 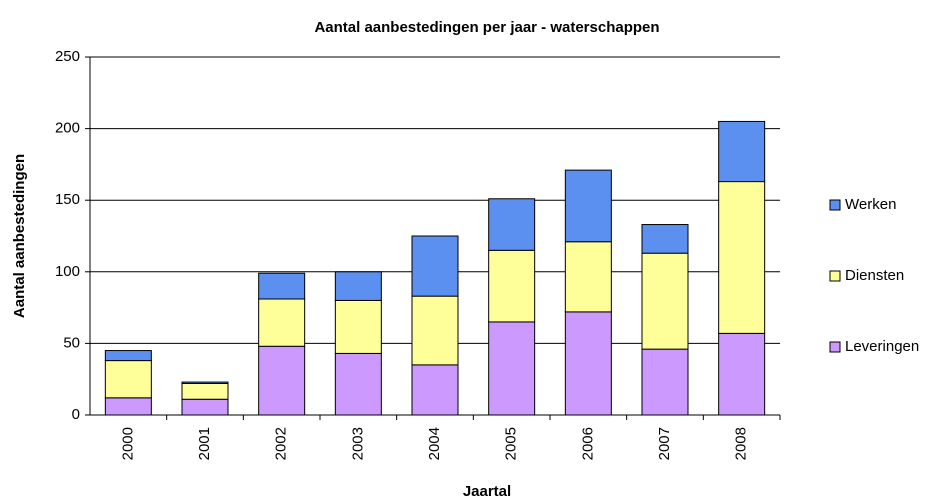 What do you see at coordinates (511, 443) in the screenshot?
I see `x-tick-label: 2005` at bounding box center [511, 443].